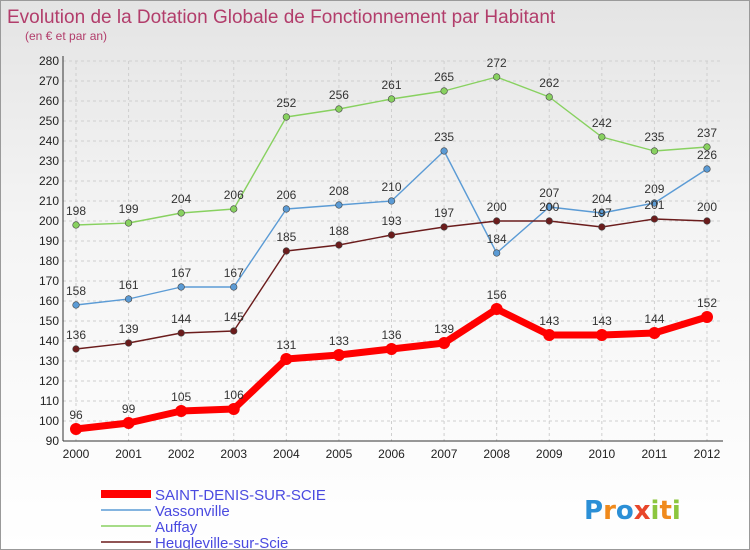  I want to click on y-tick-label: 220, so click(49, 181).